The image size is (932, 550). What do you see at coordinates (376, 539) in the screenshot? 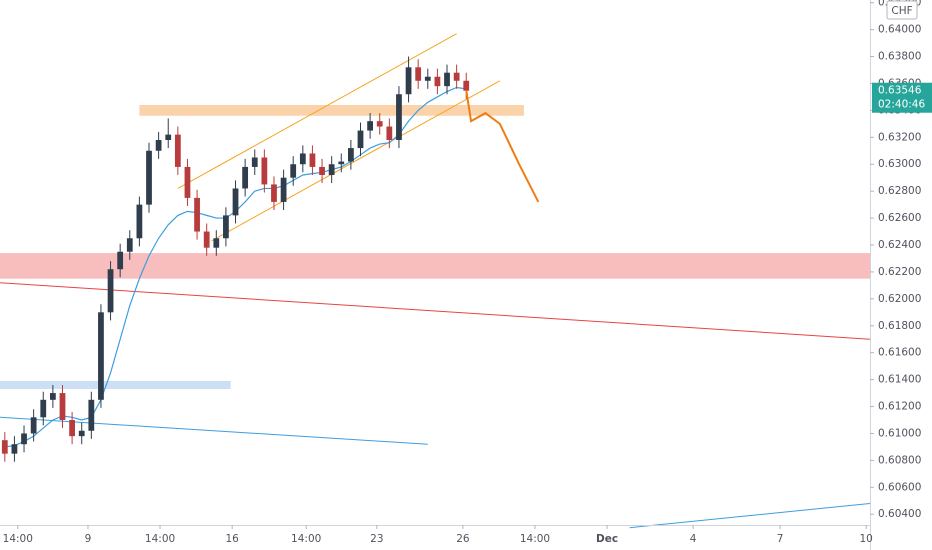
I see `x-tick-label: 23` at bounding box center [376, 539].